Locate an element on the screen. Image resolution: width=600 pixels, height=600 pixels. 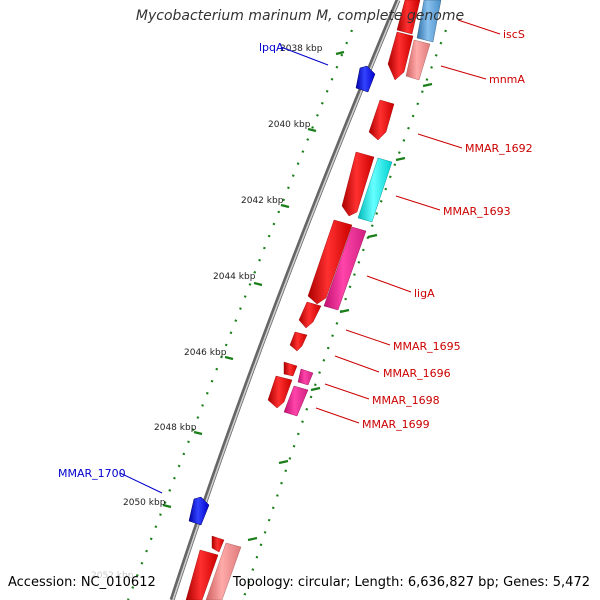
tick-label: 2042 kbp is located at coordinates (262, 201).